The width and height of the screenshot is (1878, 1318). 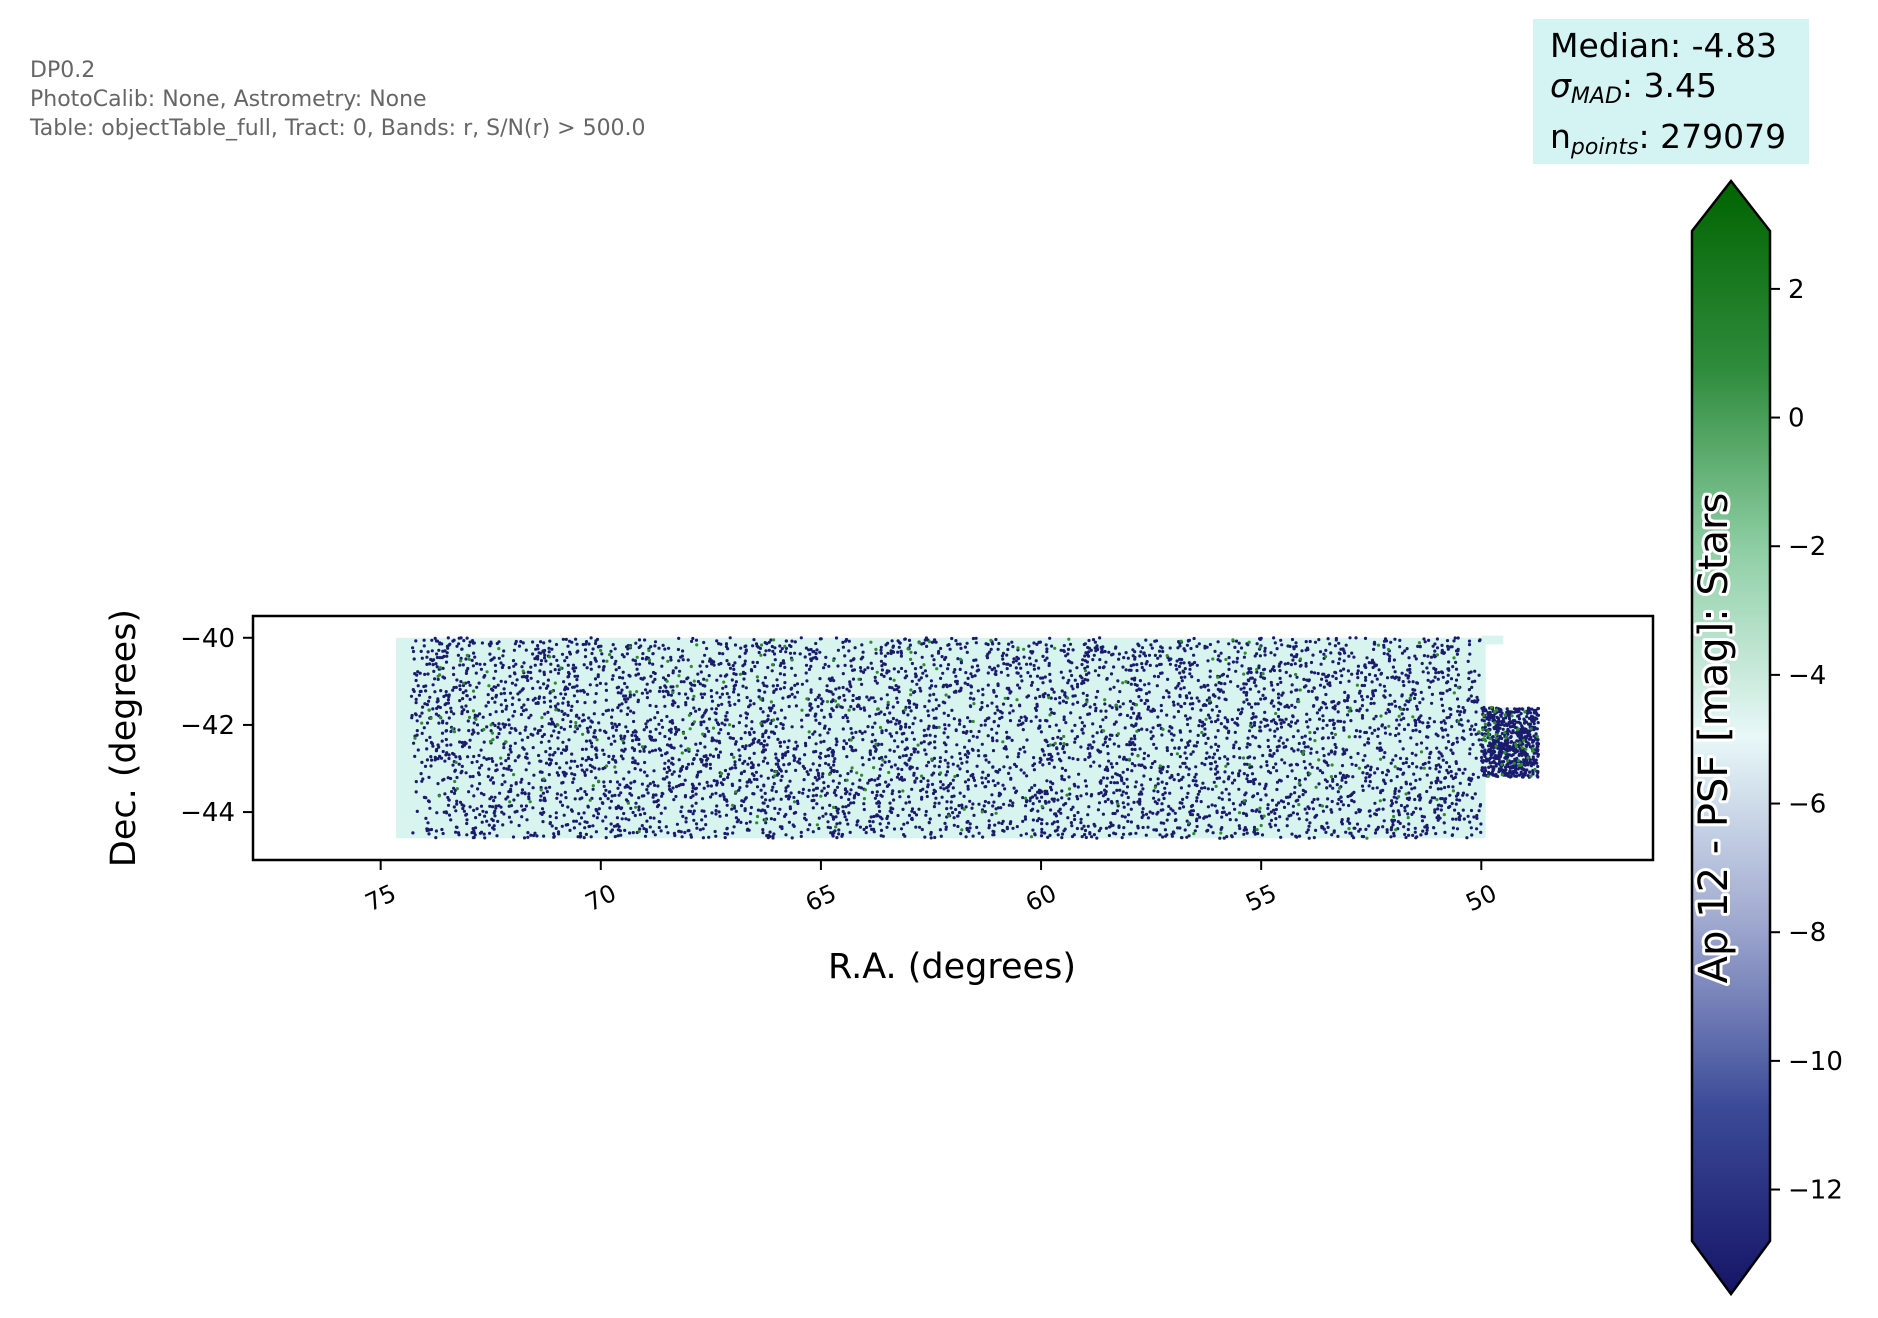 What do you see at coordinates (1806, 740) in the screenshot?
I see `colorbar-ticks: 2 0 −2 −4 −6 −8 −10 −12` at bounding box center [1806, 740].